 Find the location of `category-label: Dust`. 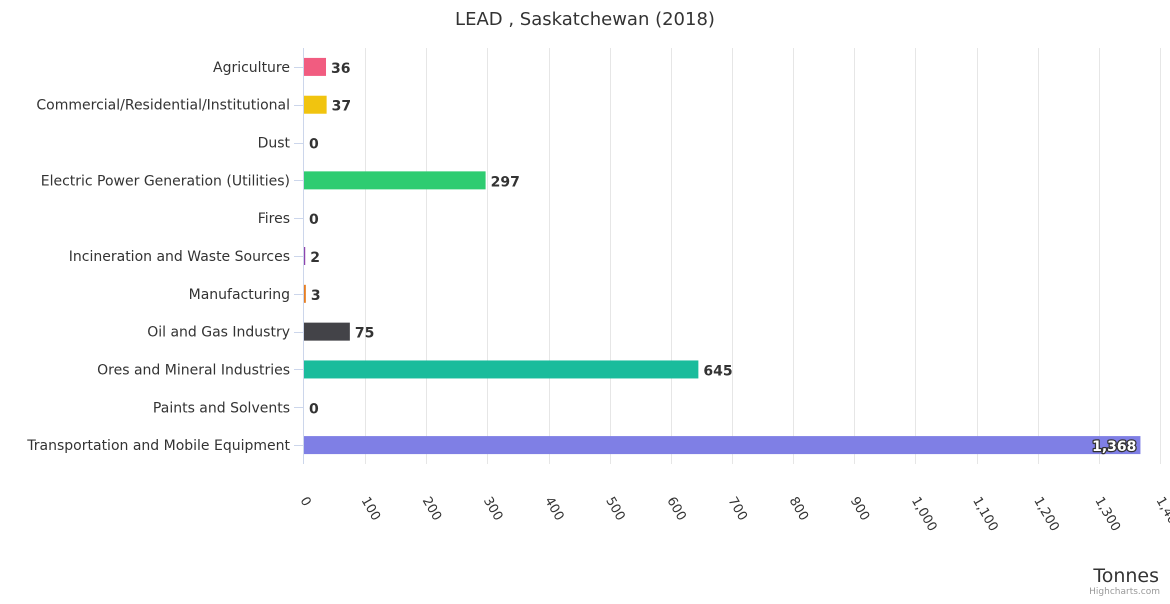

category-label: Dust is located at coordinates (274, 144).